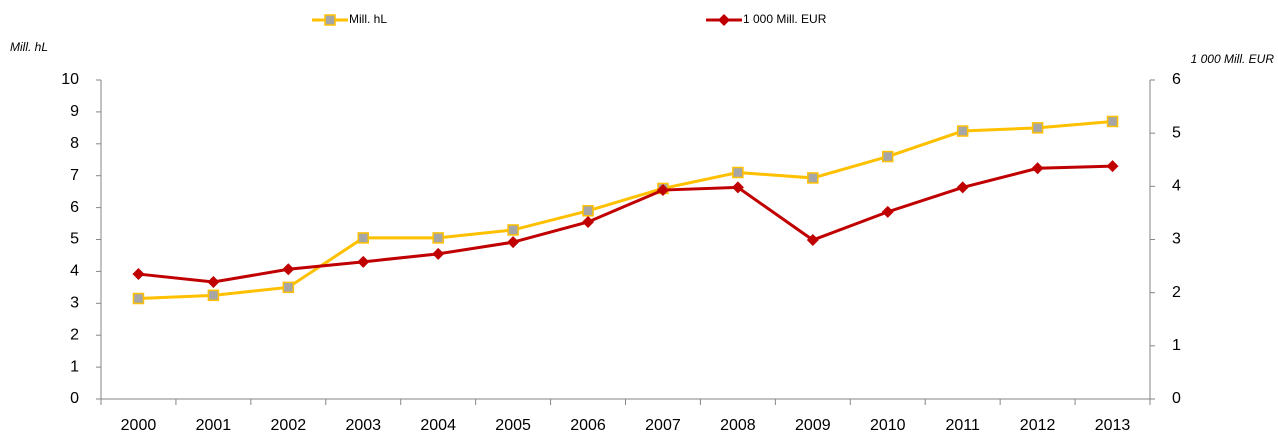 The image size is (1278, 435). I want to click on y-tick-label: 4, so click(74, 271).